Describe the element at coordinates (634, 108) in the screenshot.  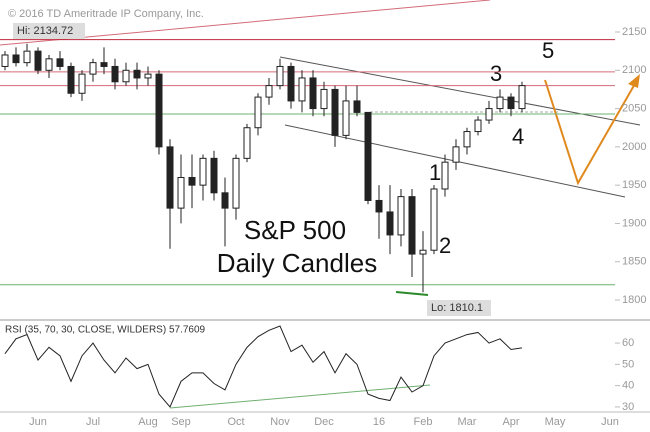
I see `y-tick-label: 2050` at that location.